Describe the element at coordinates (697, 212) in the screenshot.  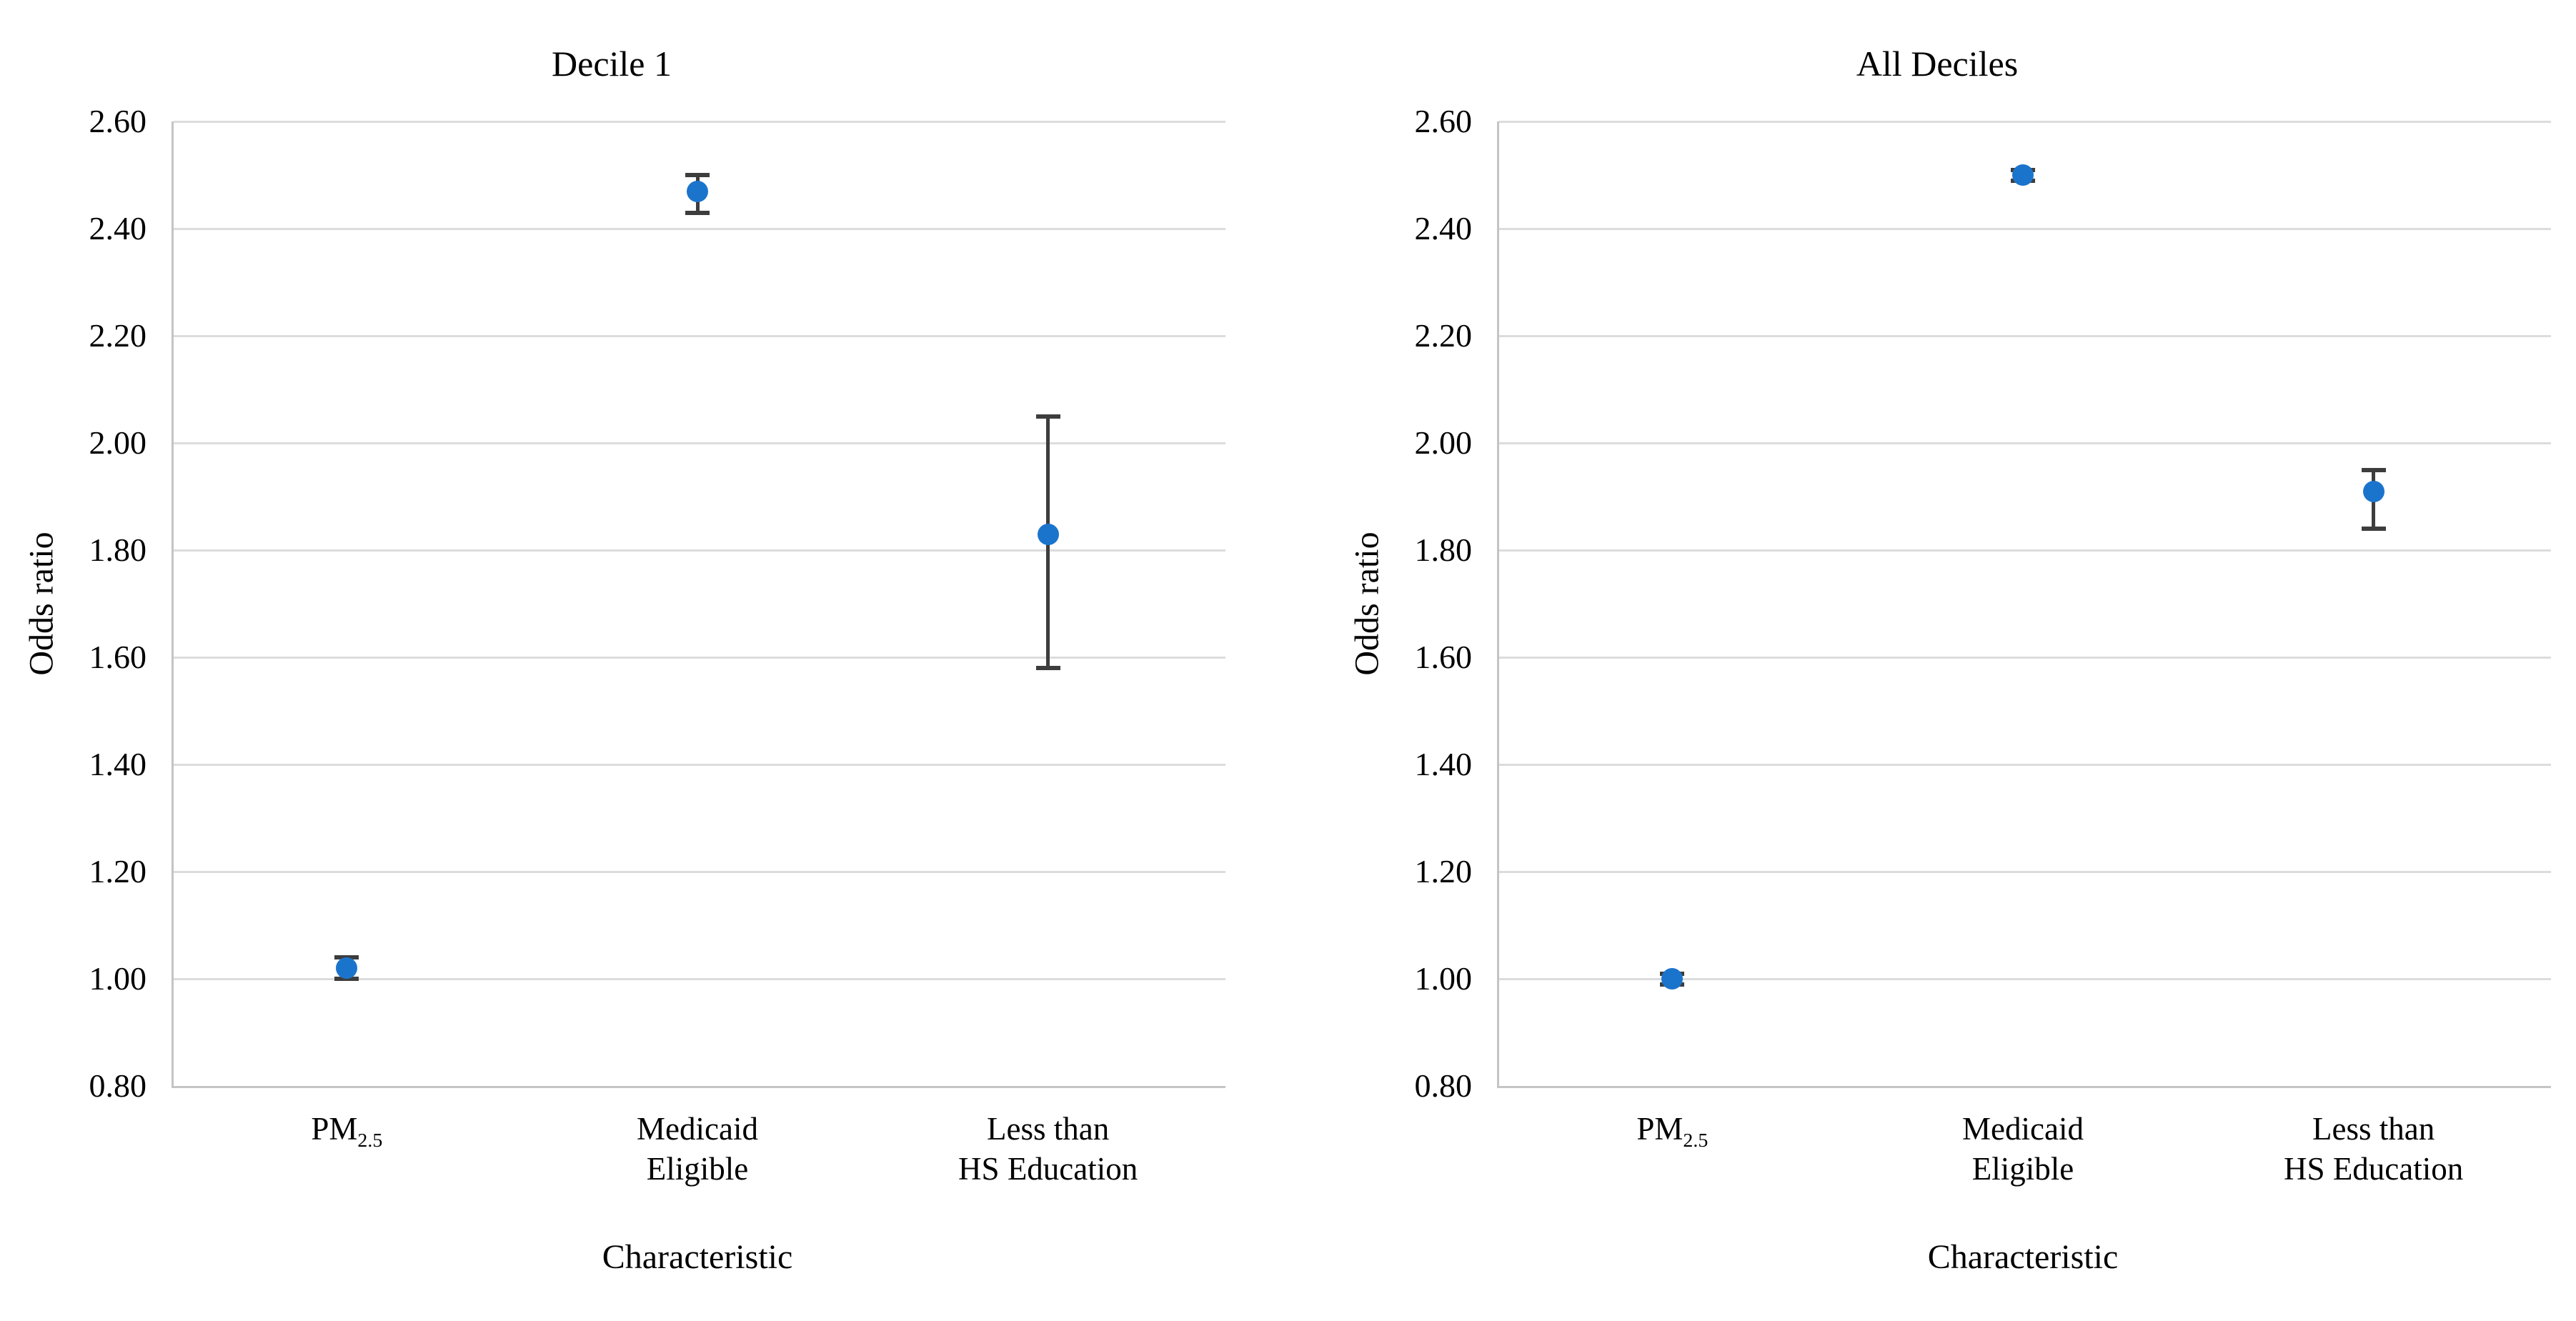
I see `error-bar-cap-bottom-medicaid-eligible` at that location.